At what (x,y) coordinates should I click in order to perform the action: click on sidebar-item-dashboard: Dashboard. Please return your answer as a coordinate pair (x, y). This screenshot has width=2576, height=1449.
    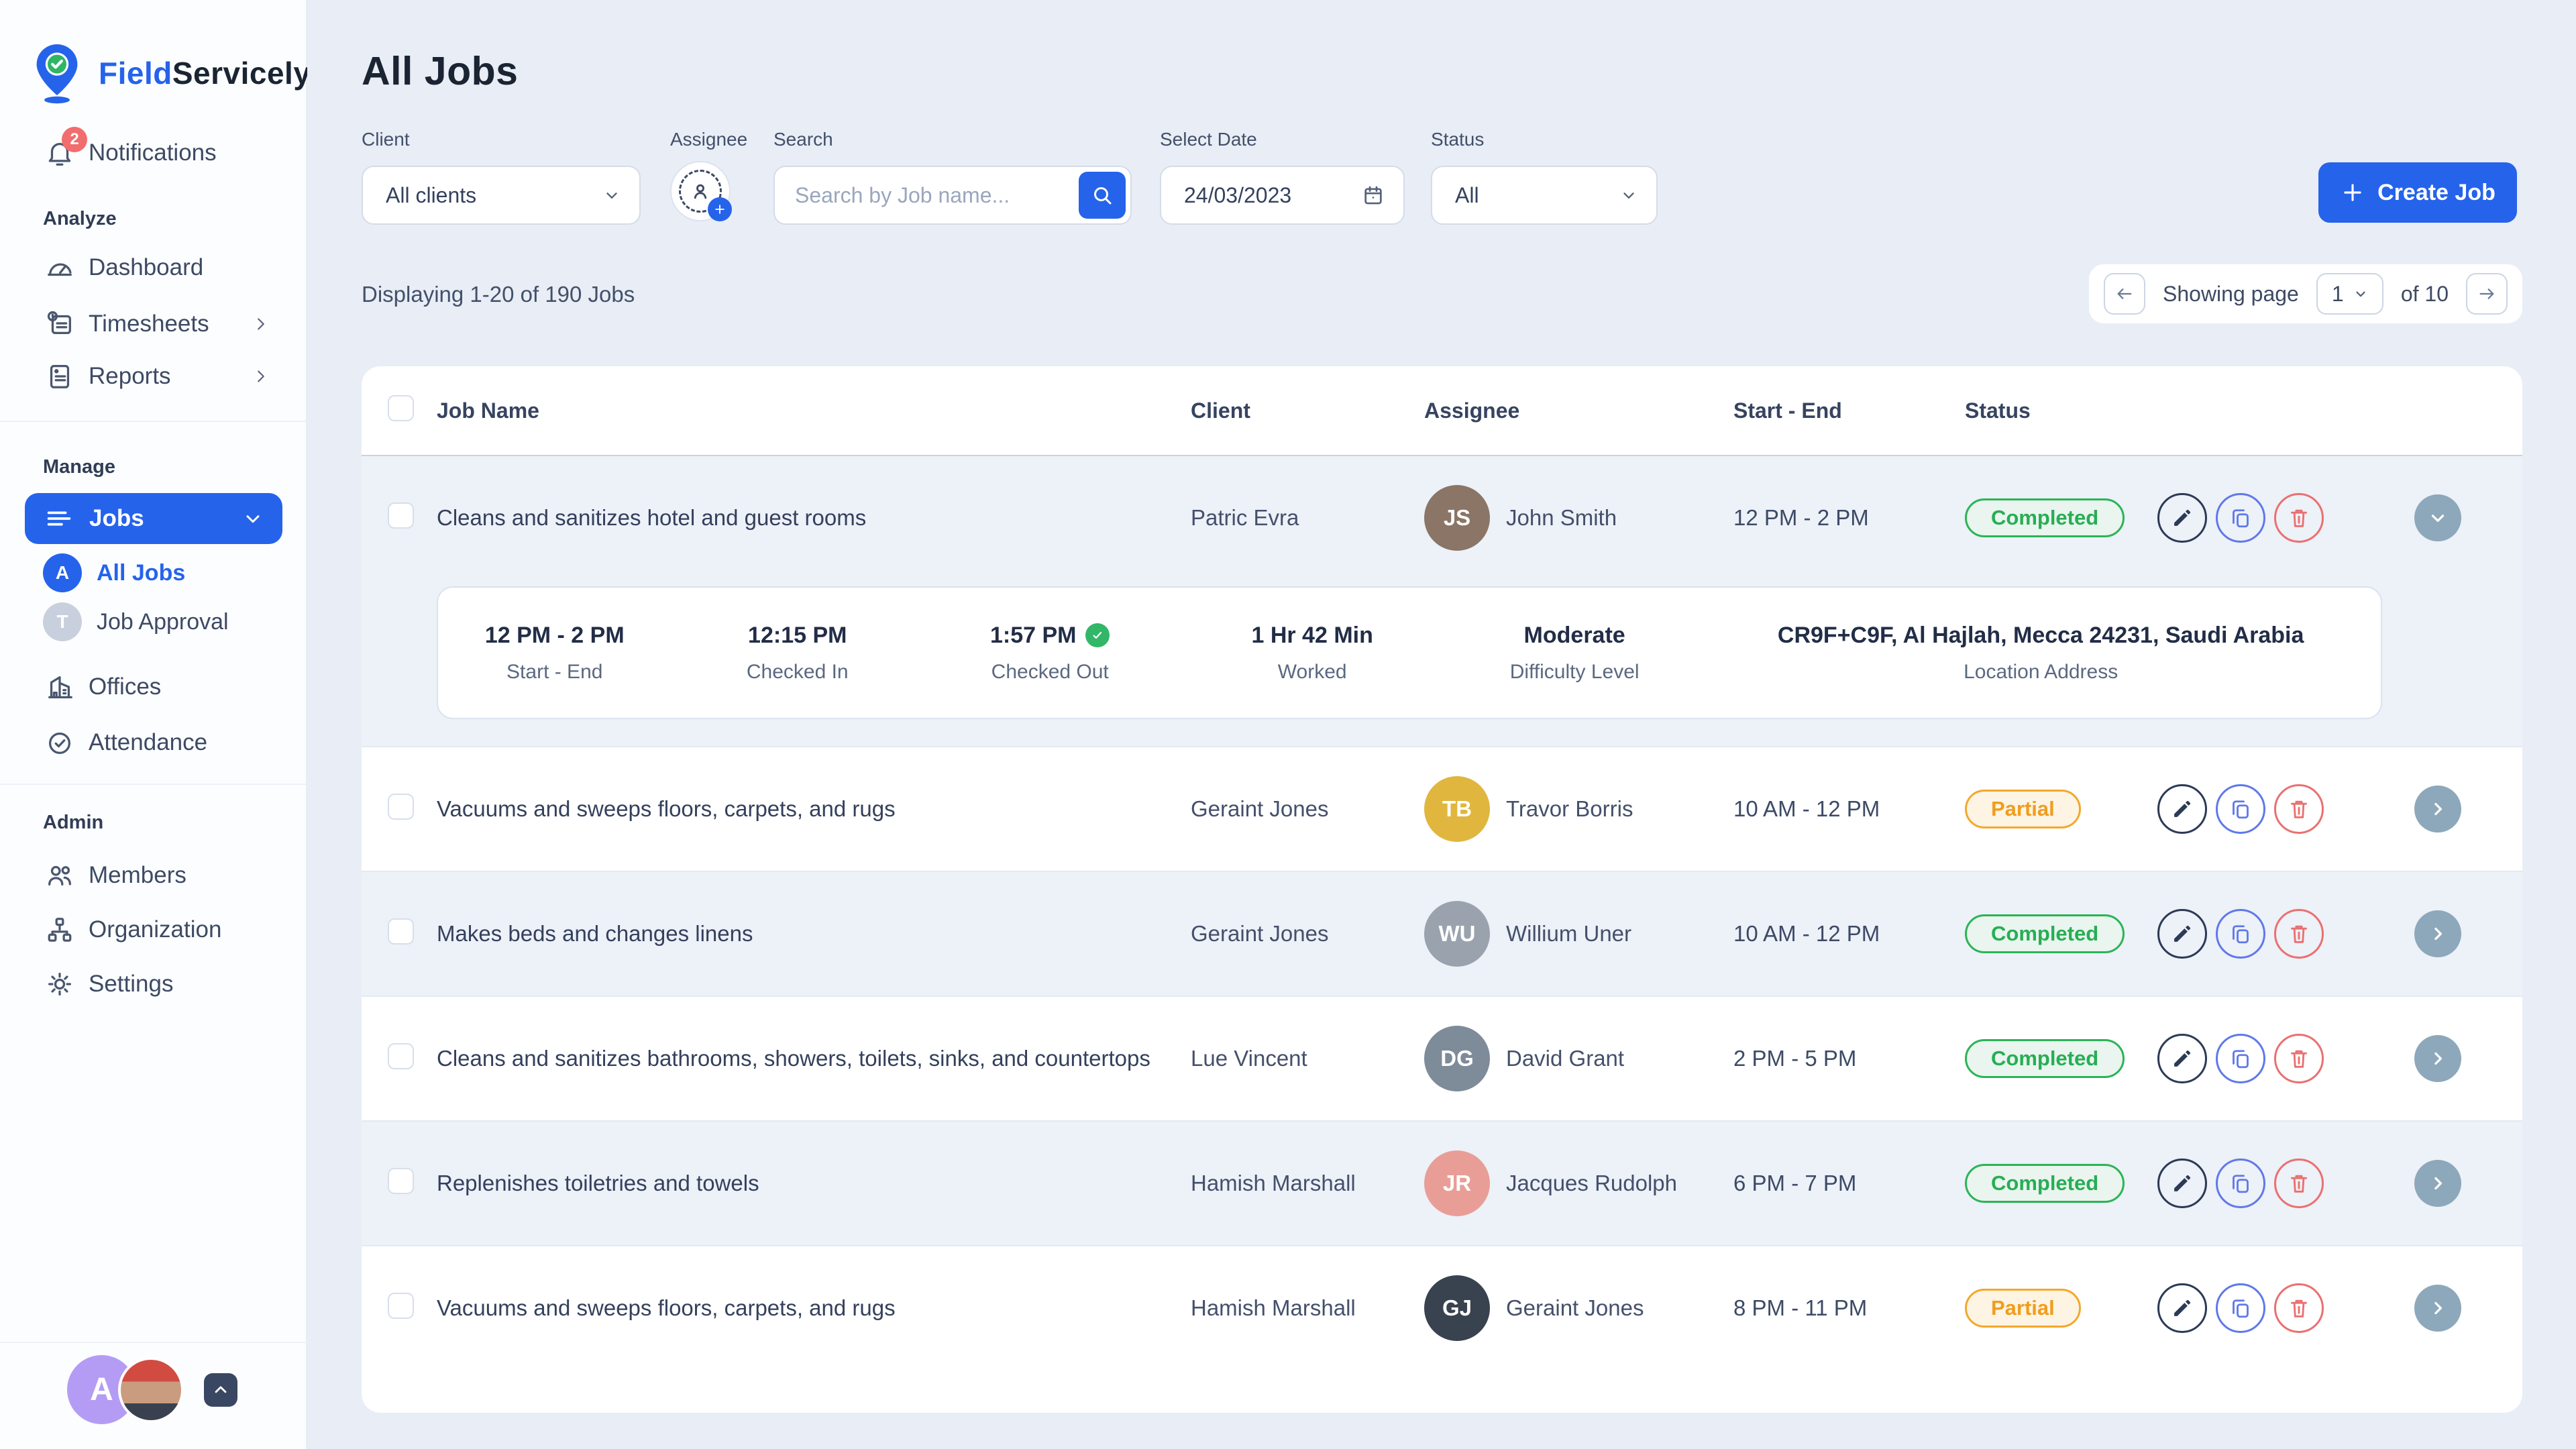
    Looking at the image, I should click on (153, 267).